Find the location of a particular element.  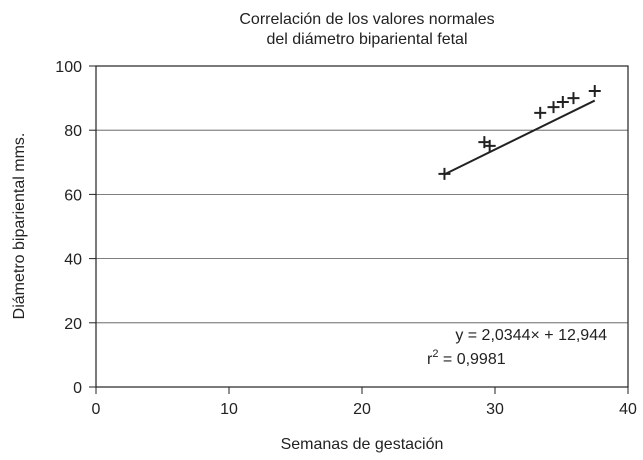

x-axis-label: Semanas de gestación is located at coordinates (362, 444).